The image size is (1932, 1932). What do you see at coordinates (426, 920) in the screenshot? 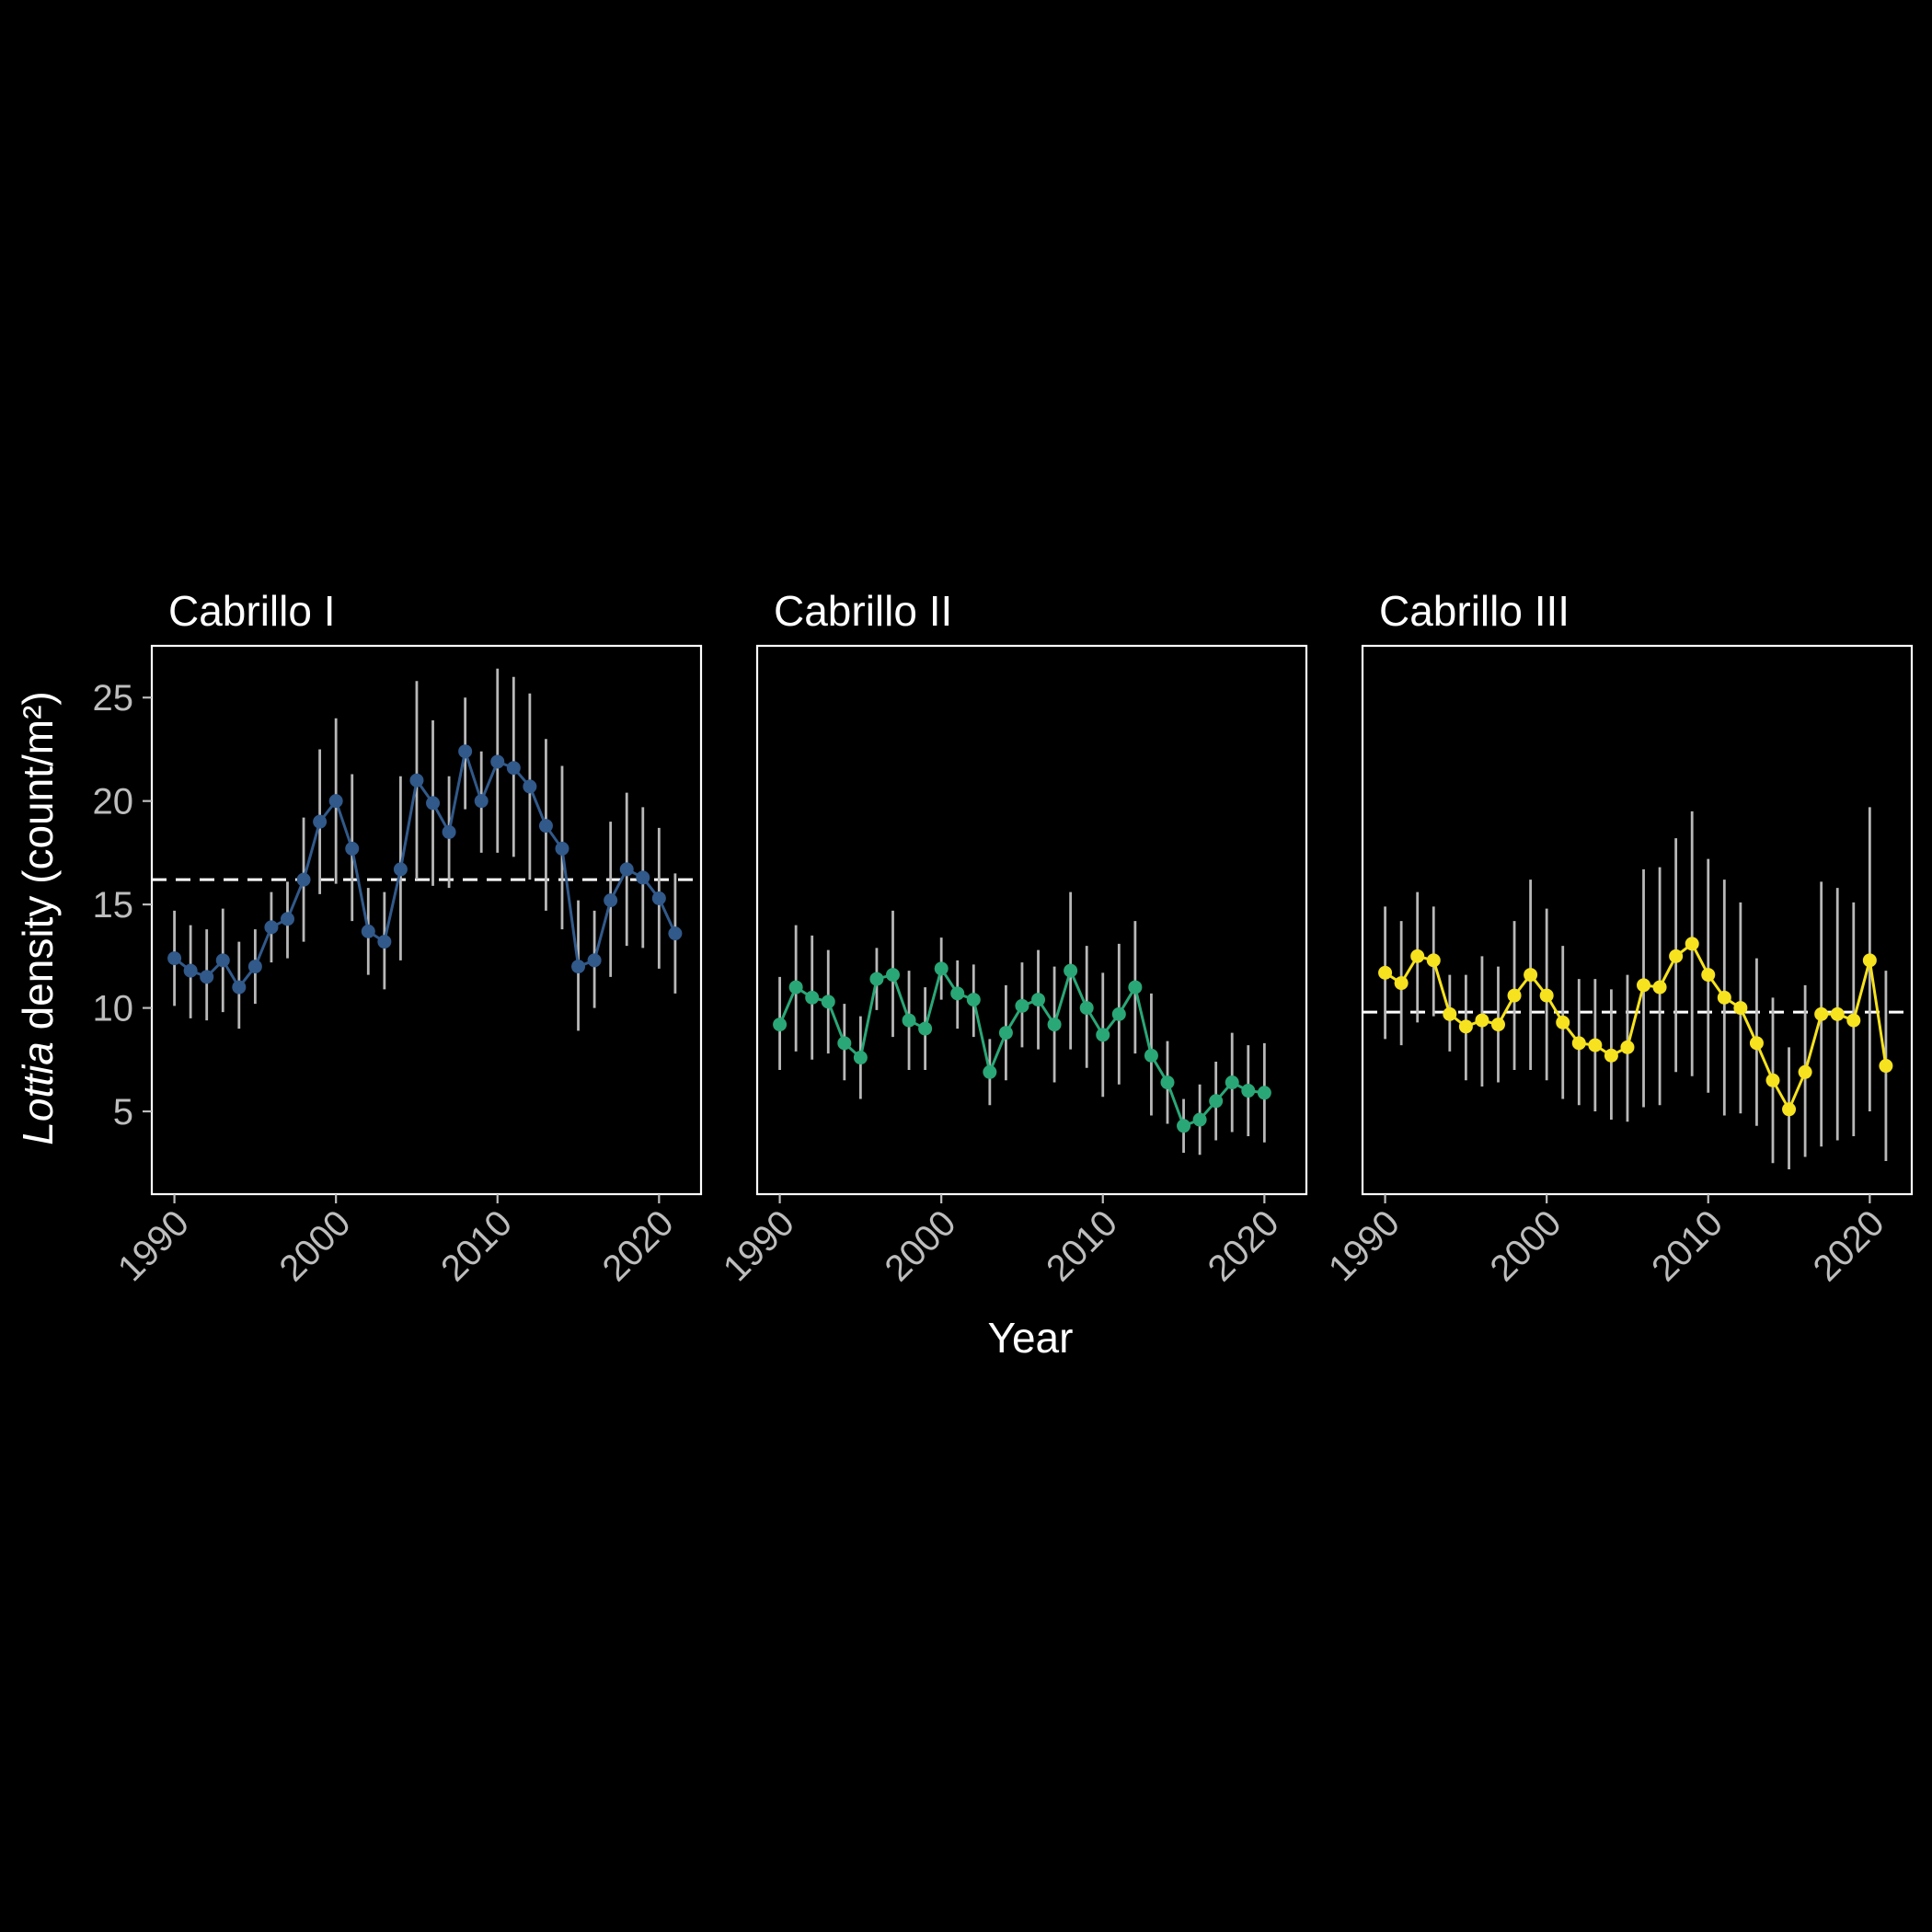
I see `panel-1-border` at bounding box center [426, 920].